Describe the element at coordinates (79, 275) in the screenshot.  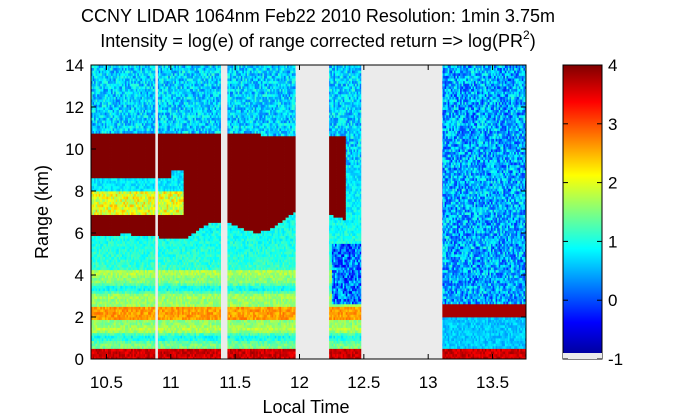
I see `y-tick-label: 4` at that location.